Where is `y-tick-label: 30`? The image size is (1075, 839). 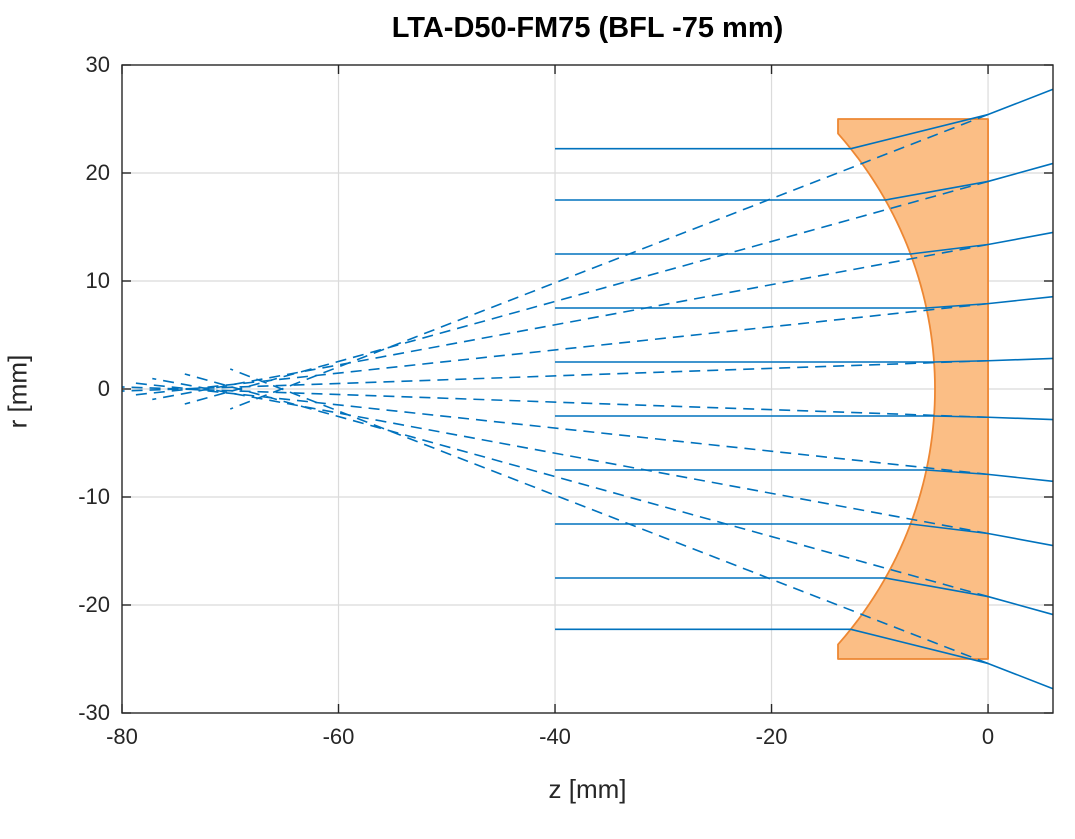
y-tick-label: 30 is located at coordinates (97, 64).